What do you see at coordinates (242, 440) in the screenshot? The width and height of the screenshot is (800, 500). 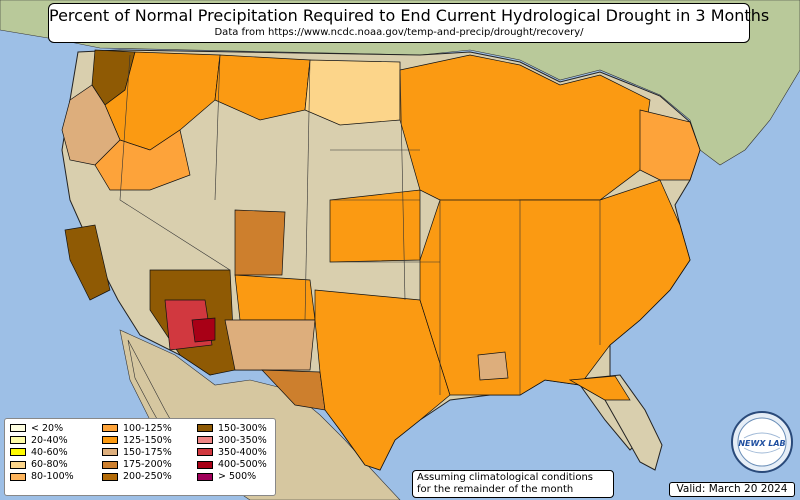 I see `legend-label: 300-350%` at bounding box center [242, 440].